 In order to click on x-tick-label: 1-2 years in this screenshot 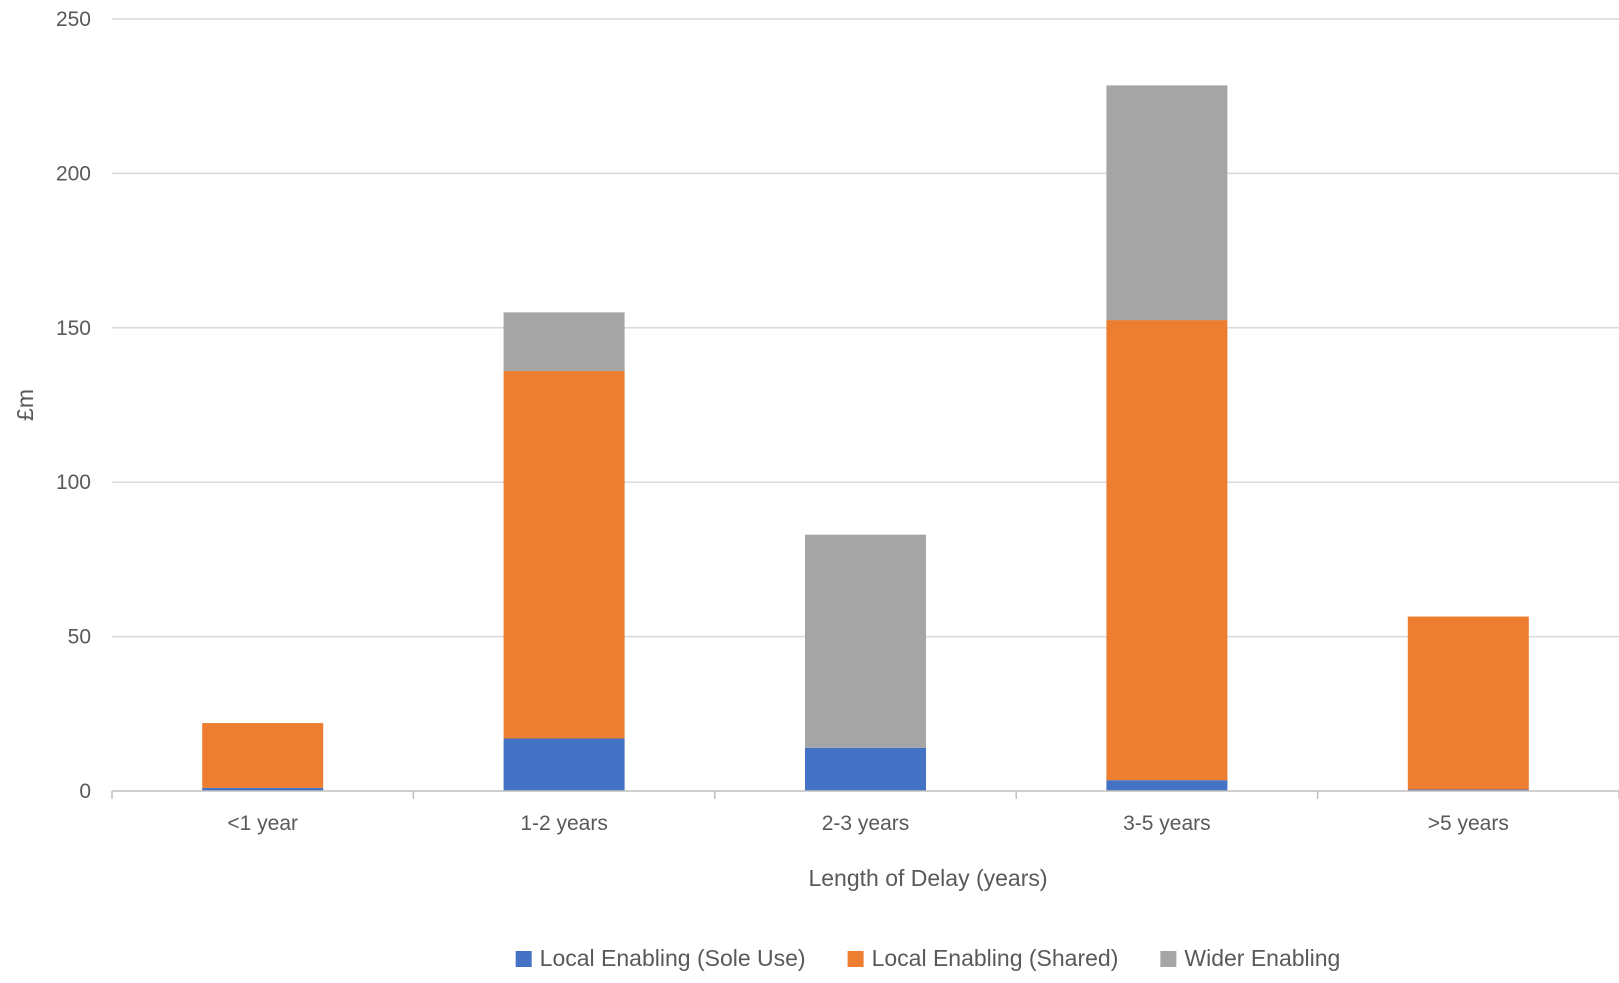, I will do `click(564, 823)`.